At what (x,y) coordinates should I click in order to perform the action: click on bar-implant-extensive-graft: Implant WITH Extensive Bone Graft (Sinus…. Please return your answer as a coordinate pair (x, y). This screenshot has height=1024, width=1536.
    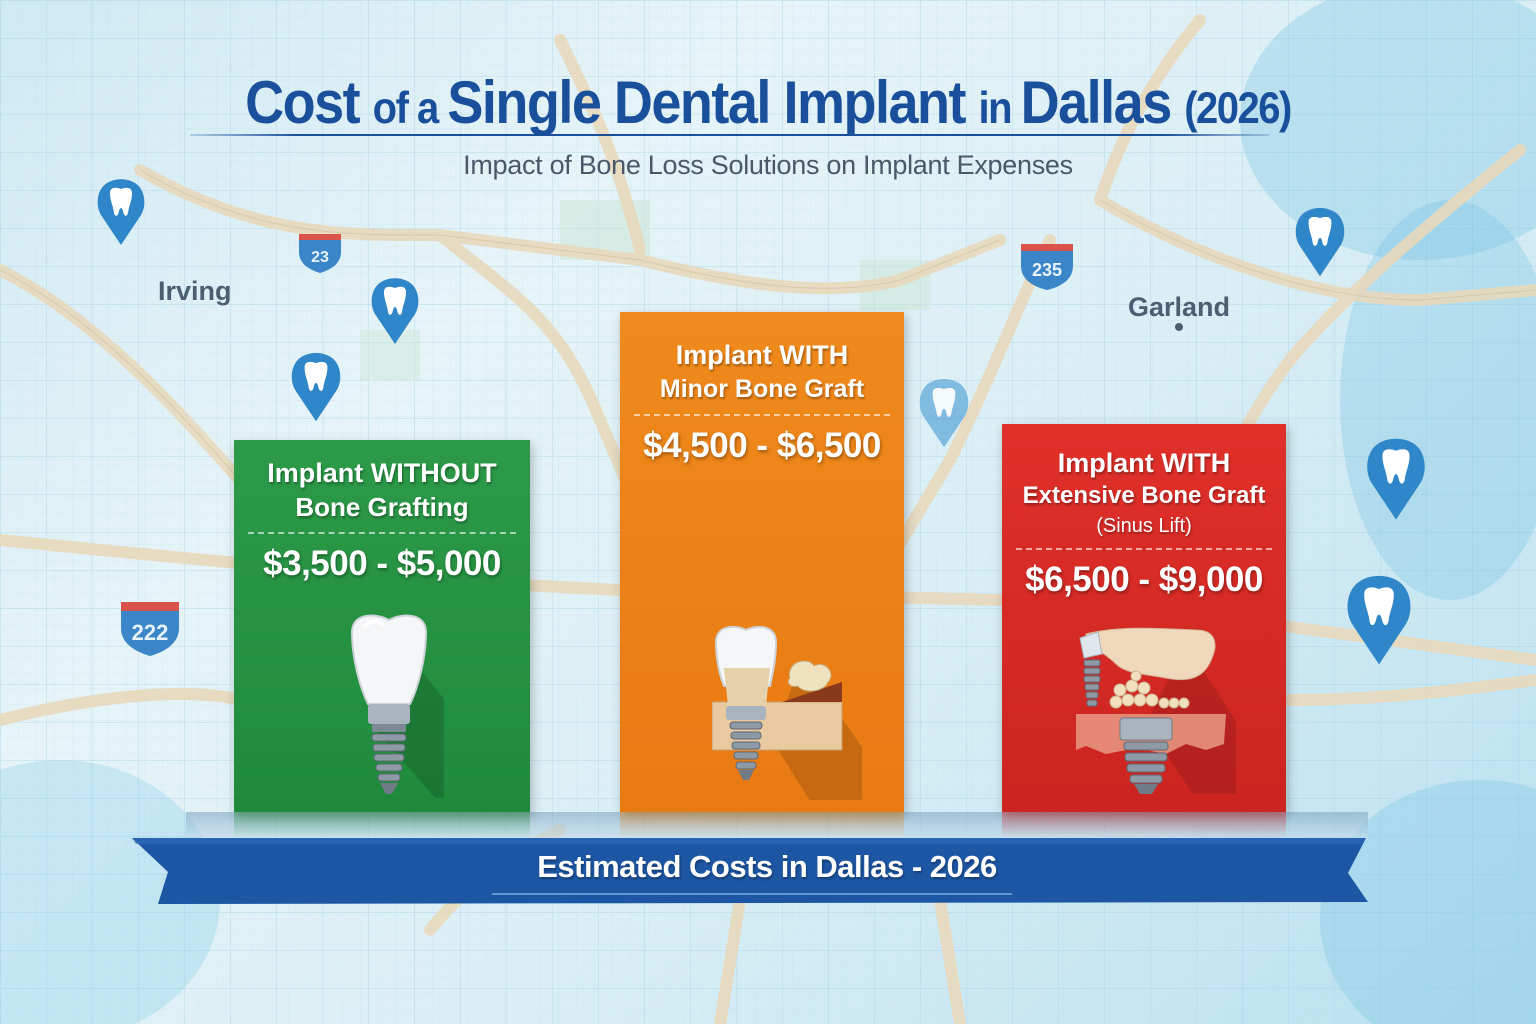
    Looking at the image, I should click on (1144, 618).